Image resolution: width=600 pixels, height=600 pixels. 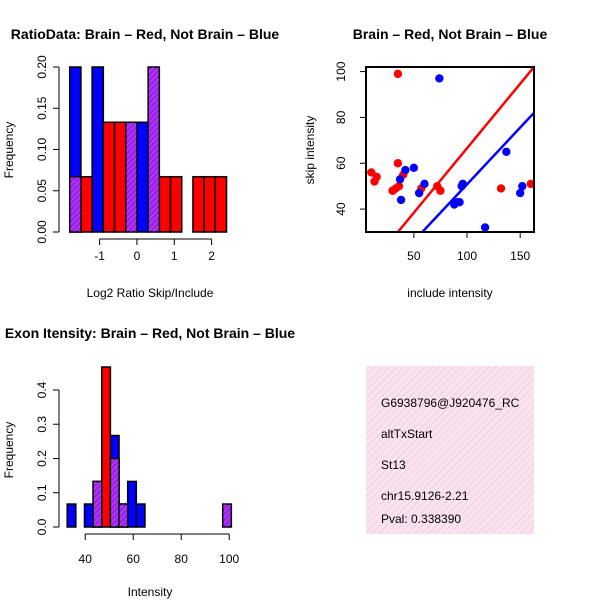 What do you see at coordinates (477, 171) in the screenshot?
I see `scatter-fit-line-blue` at bounding box center [477, 171].